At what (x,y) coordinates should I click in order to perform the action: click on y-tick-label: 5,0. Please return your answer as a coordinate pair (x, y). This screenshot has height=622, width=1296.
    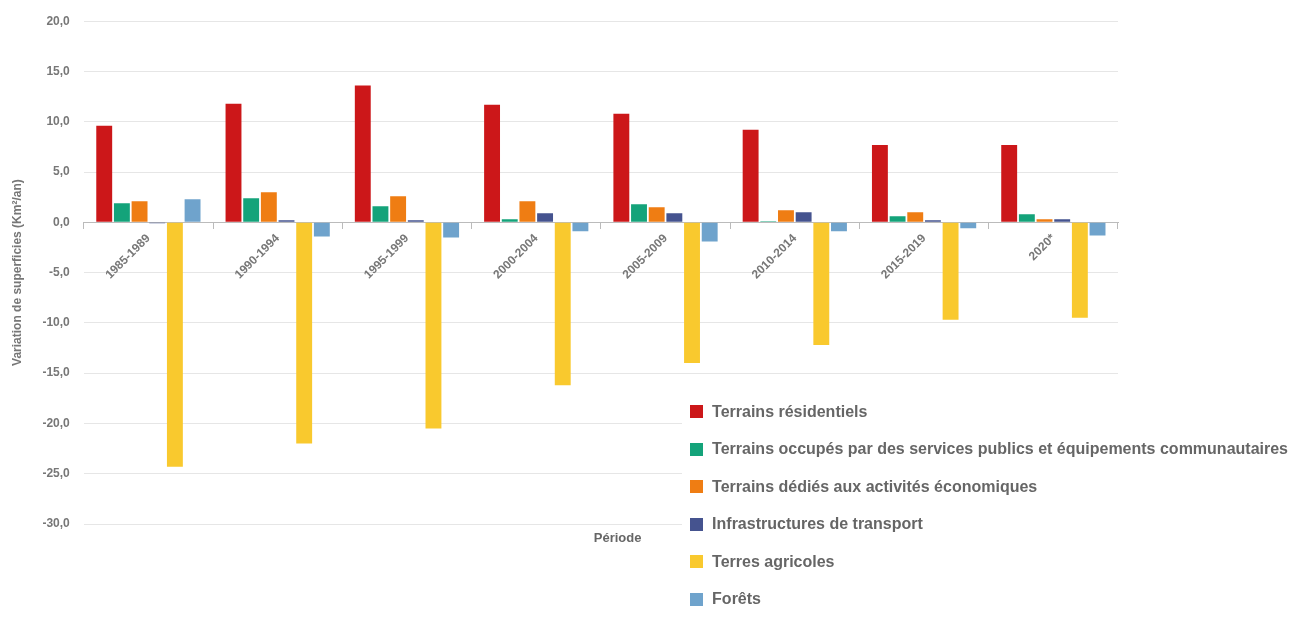
    Looking at the image, I should click on (62, 171).